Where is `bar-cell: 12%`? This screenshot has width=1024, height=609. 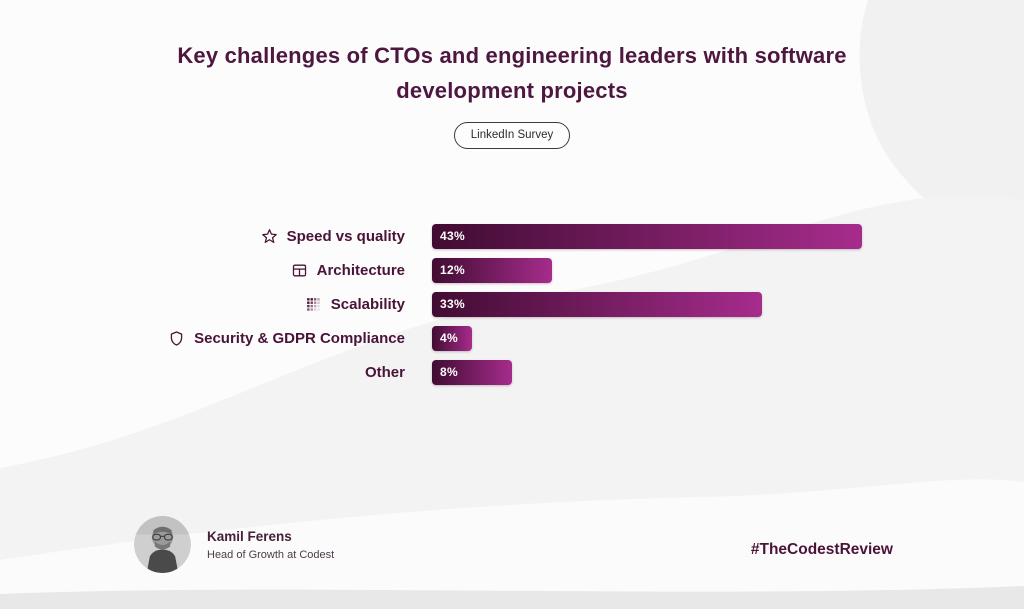 bar-cell: 12% is located at coordinates (492, 270).